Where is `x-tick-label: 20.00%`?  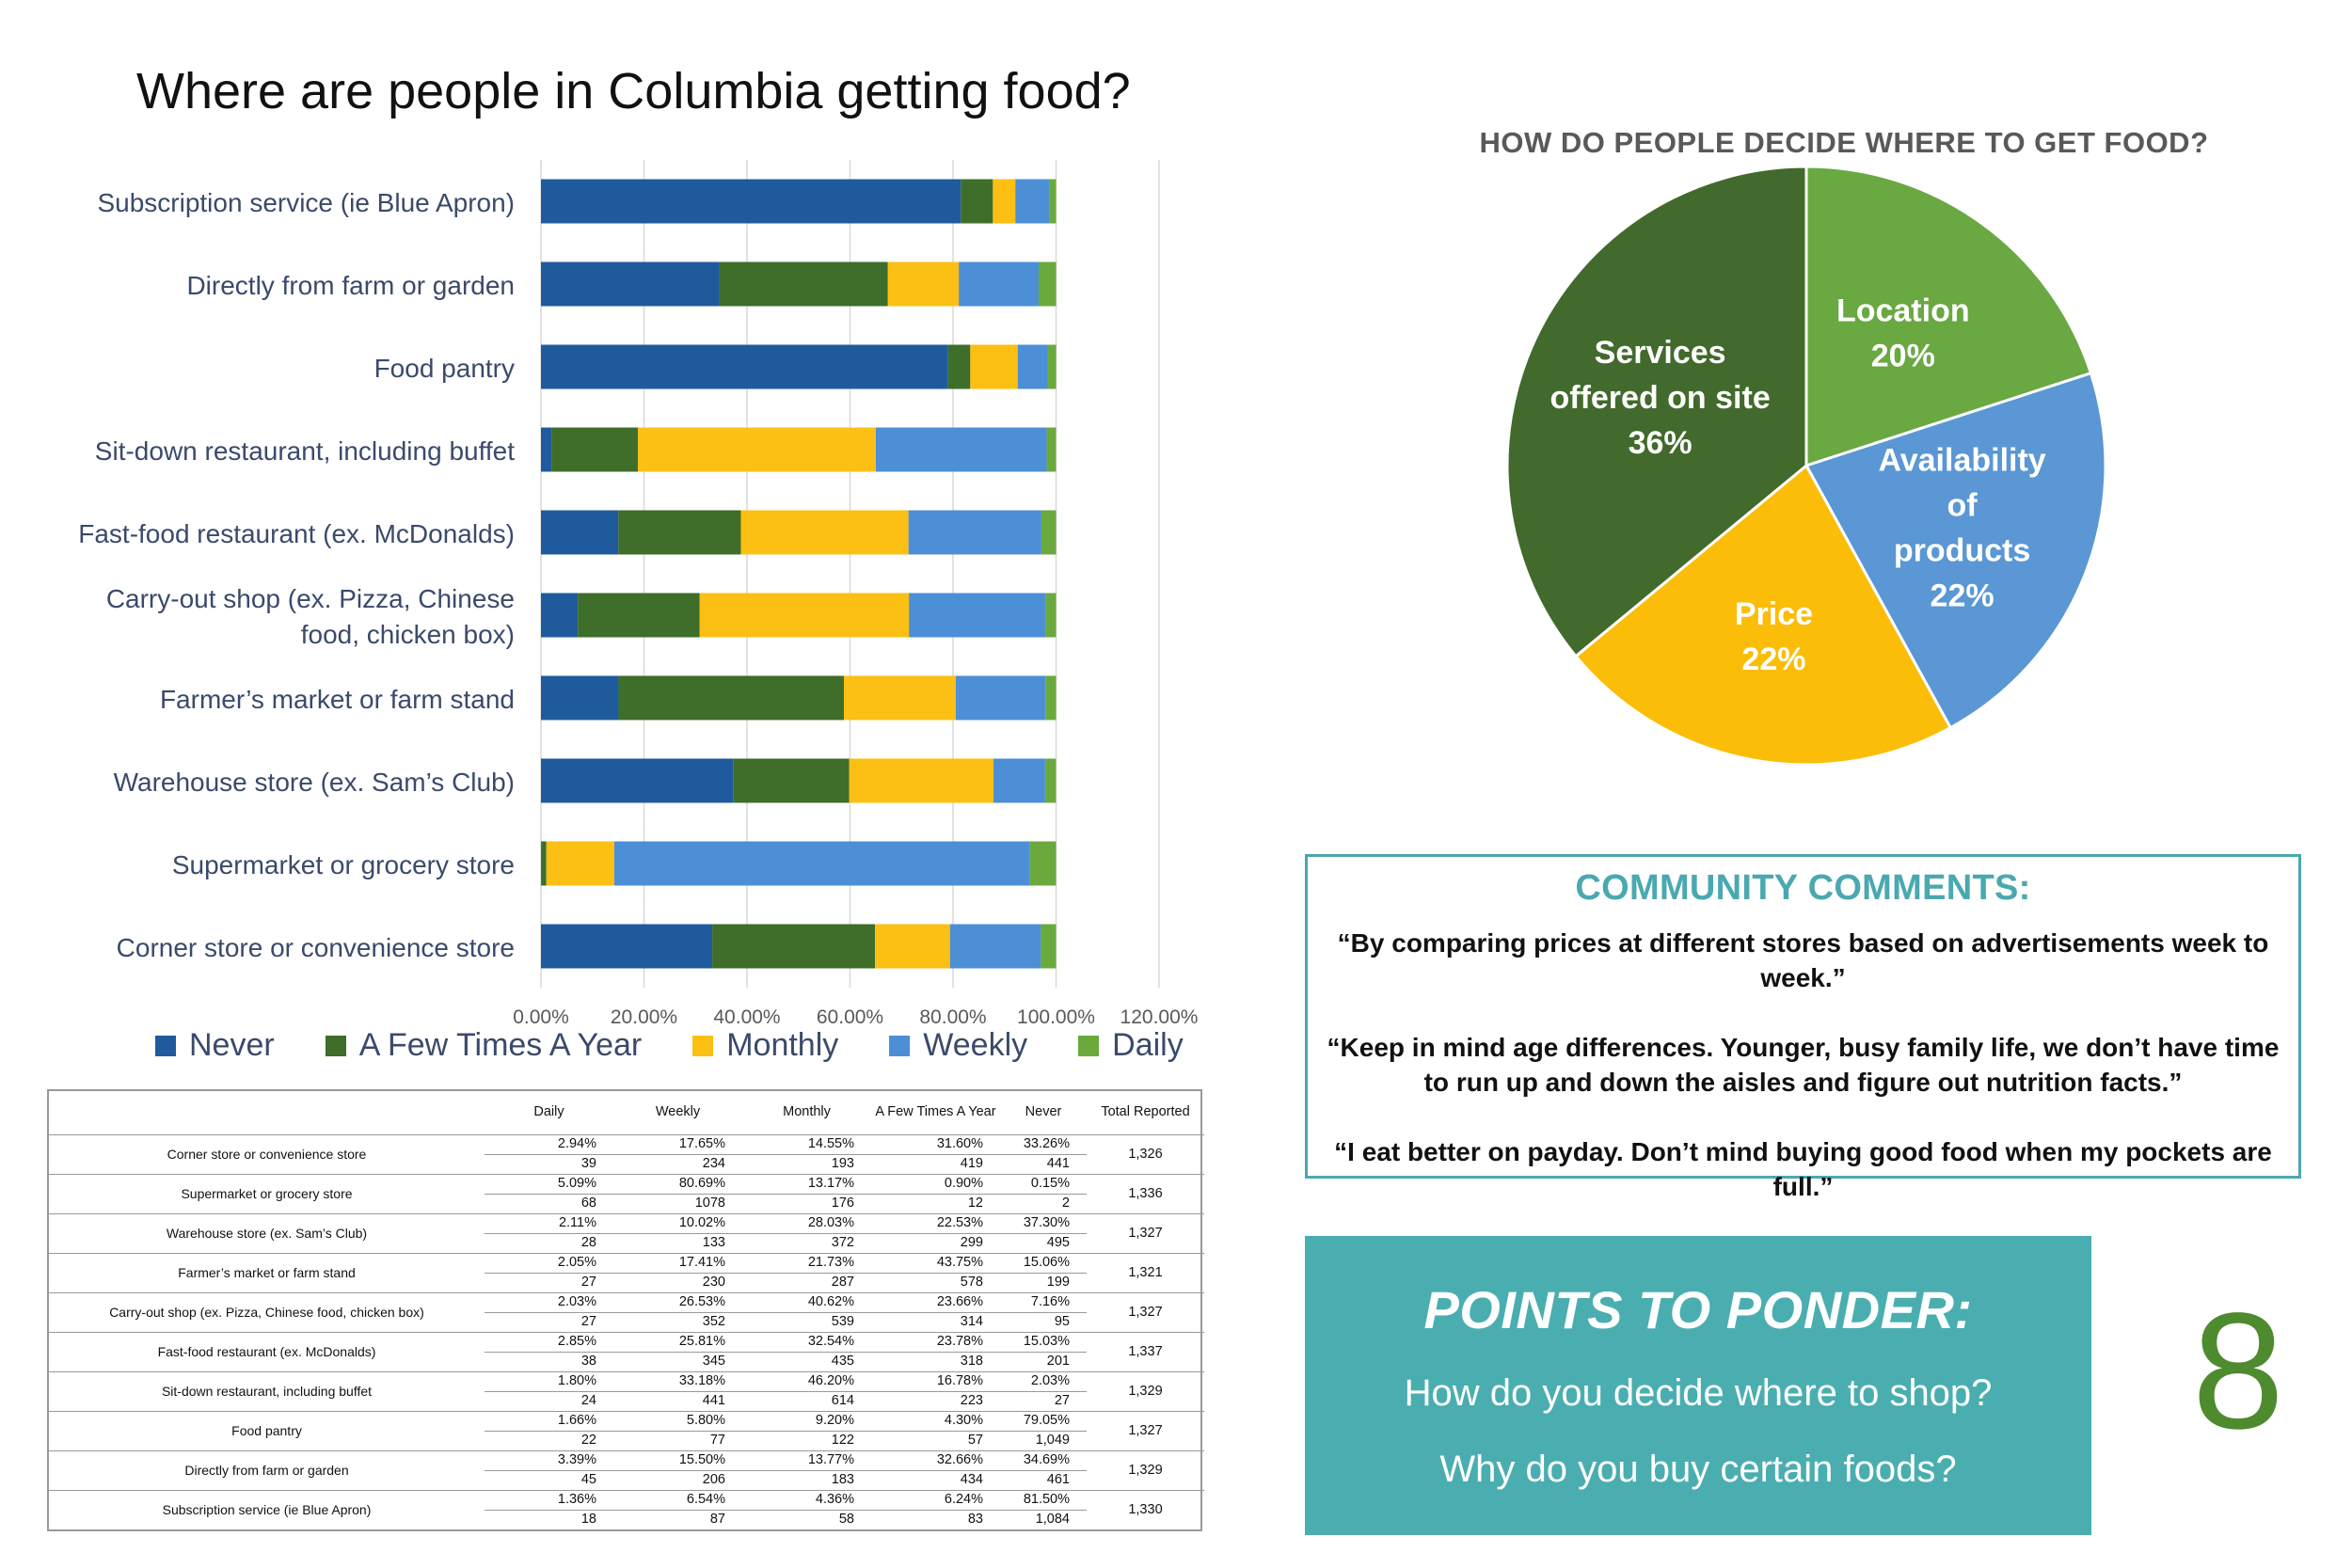
x-tick-label: 20.00% is located at coordinates (644, 1017).